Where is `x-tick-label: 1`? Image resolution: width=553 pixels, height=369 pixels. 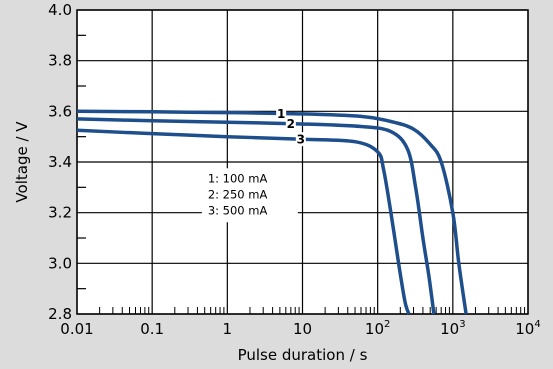
x-tick-label: 1 is located at coordinates (228, 329).